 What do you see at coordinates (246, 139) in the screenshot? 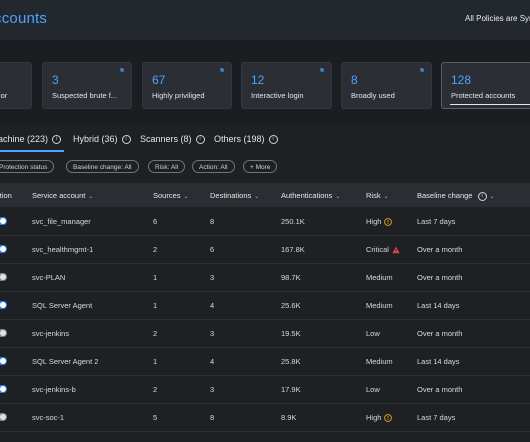
I see `tab-others: Others (198) i` at bounding box center [246, 139].